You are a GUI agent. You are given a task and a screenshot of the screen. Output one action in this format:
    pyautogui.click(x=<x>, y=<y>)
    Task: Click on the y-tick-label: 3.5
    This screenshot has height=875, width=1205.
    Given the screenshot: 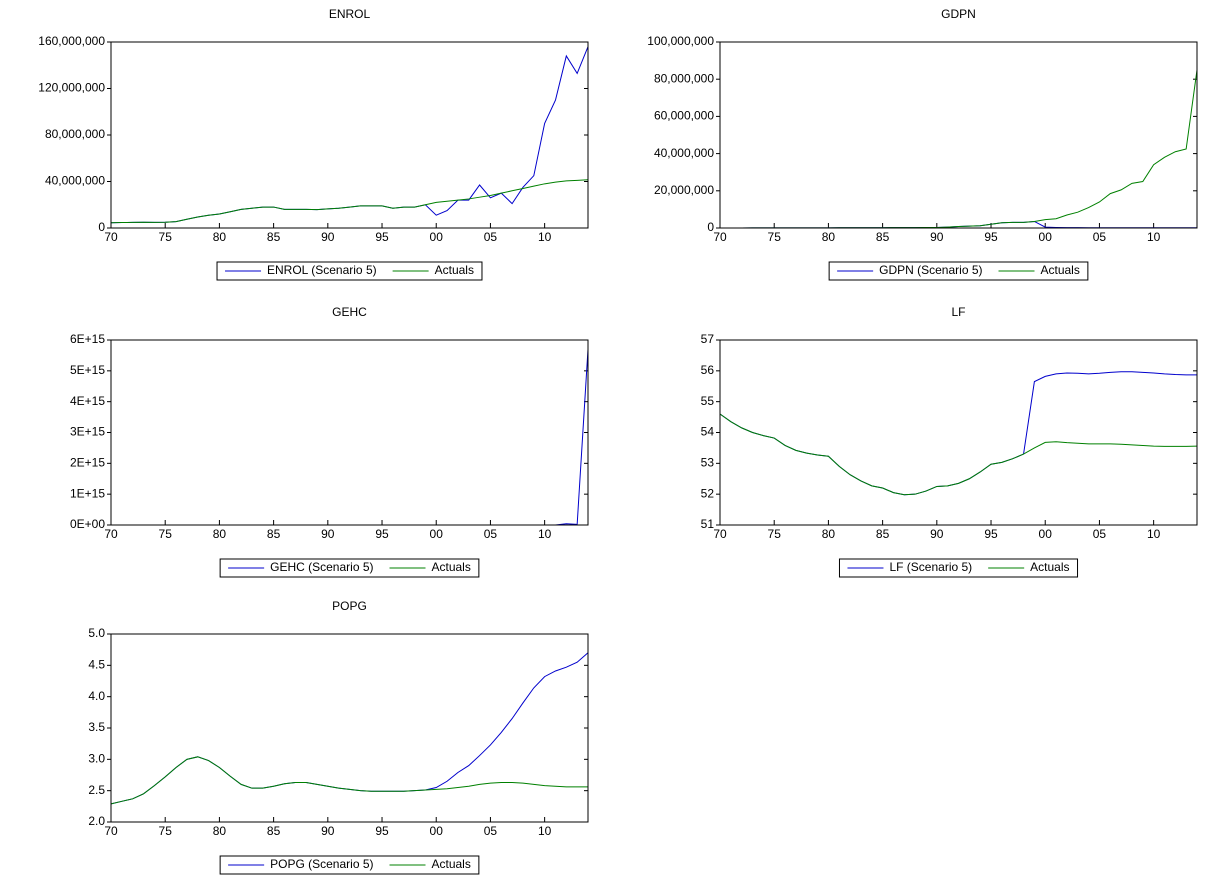 What is the action you would take?
    pyautogui.click(x=96, y=727)
    